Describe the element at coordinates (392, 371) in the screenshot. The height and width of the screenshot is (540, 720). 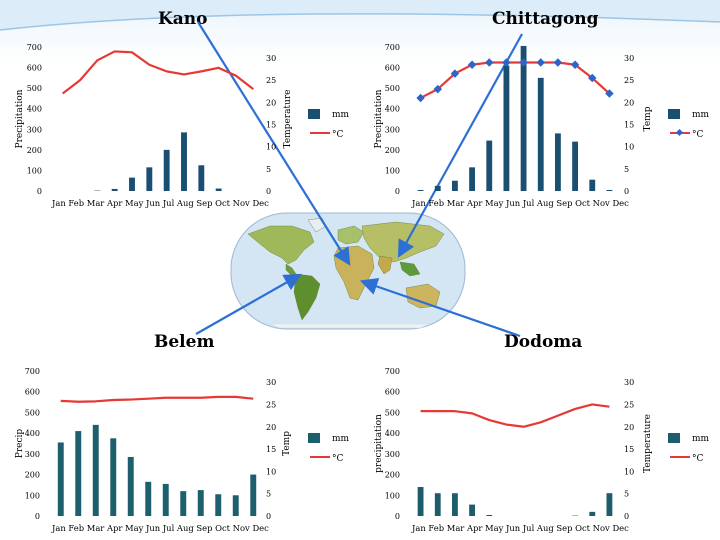
I see `dodoma-ytick: 700` at that location.